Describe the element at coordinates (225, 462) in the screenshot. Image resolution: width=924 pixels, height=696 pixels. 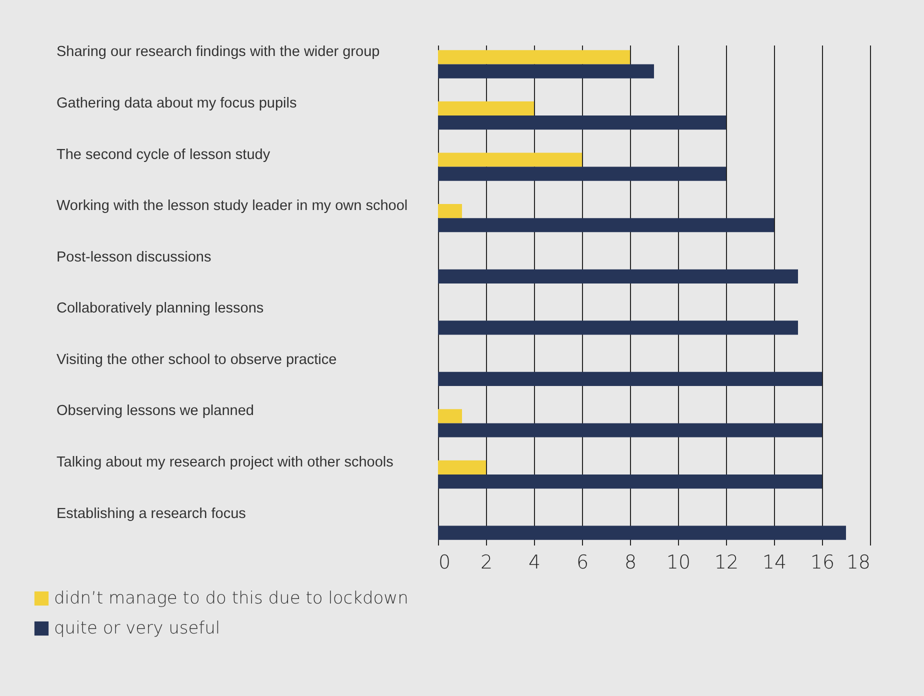
I see `y-tick-label: Talking about my research project with other schools` at that location.